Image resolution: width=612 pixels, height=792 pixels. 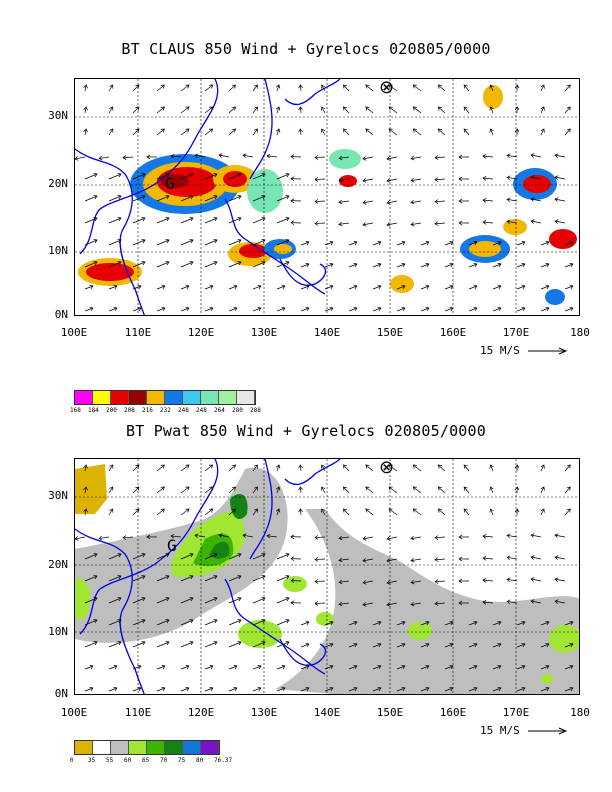 I want to click on storm-marker: ⊗, so click(x=386, y=468).